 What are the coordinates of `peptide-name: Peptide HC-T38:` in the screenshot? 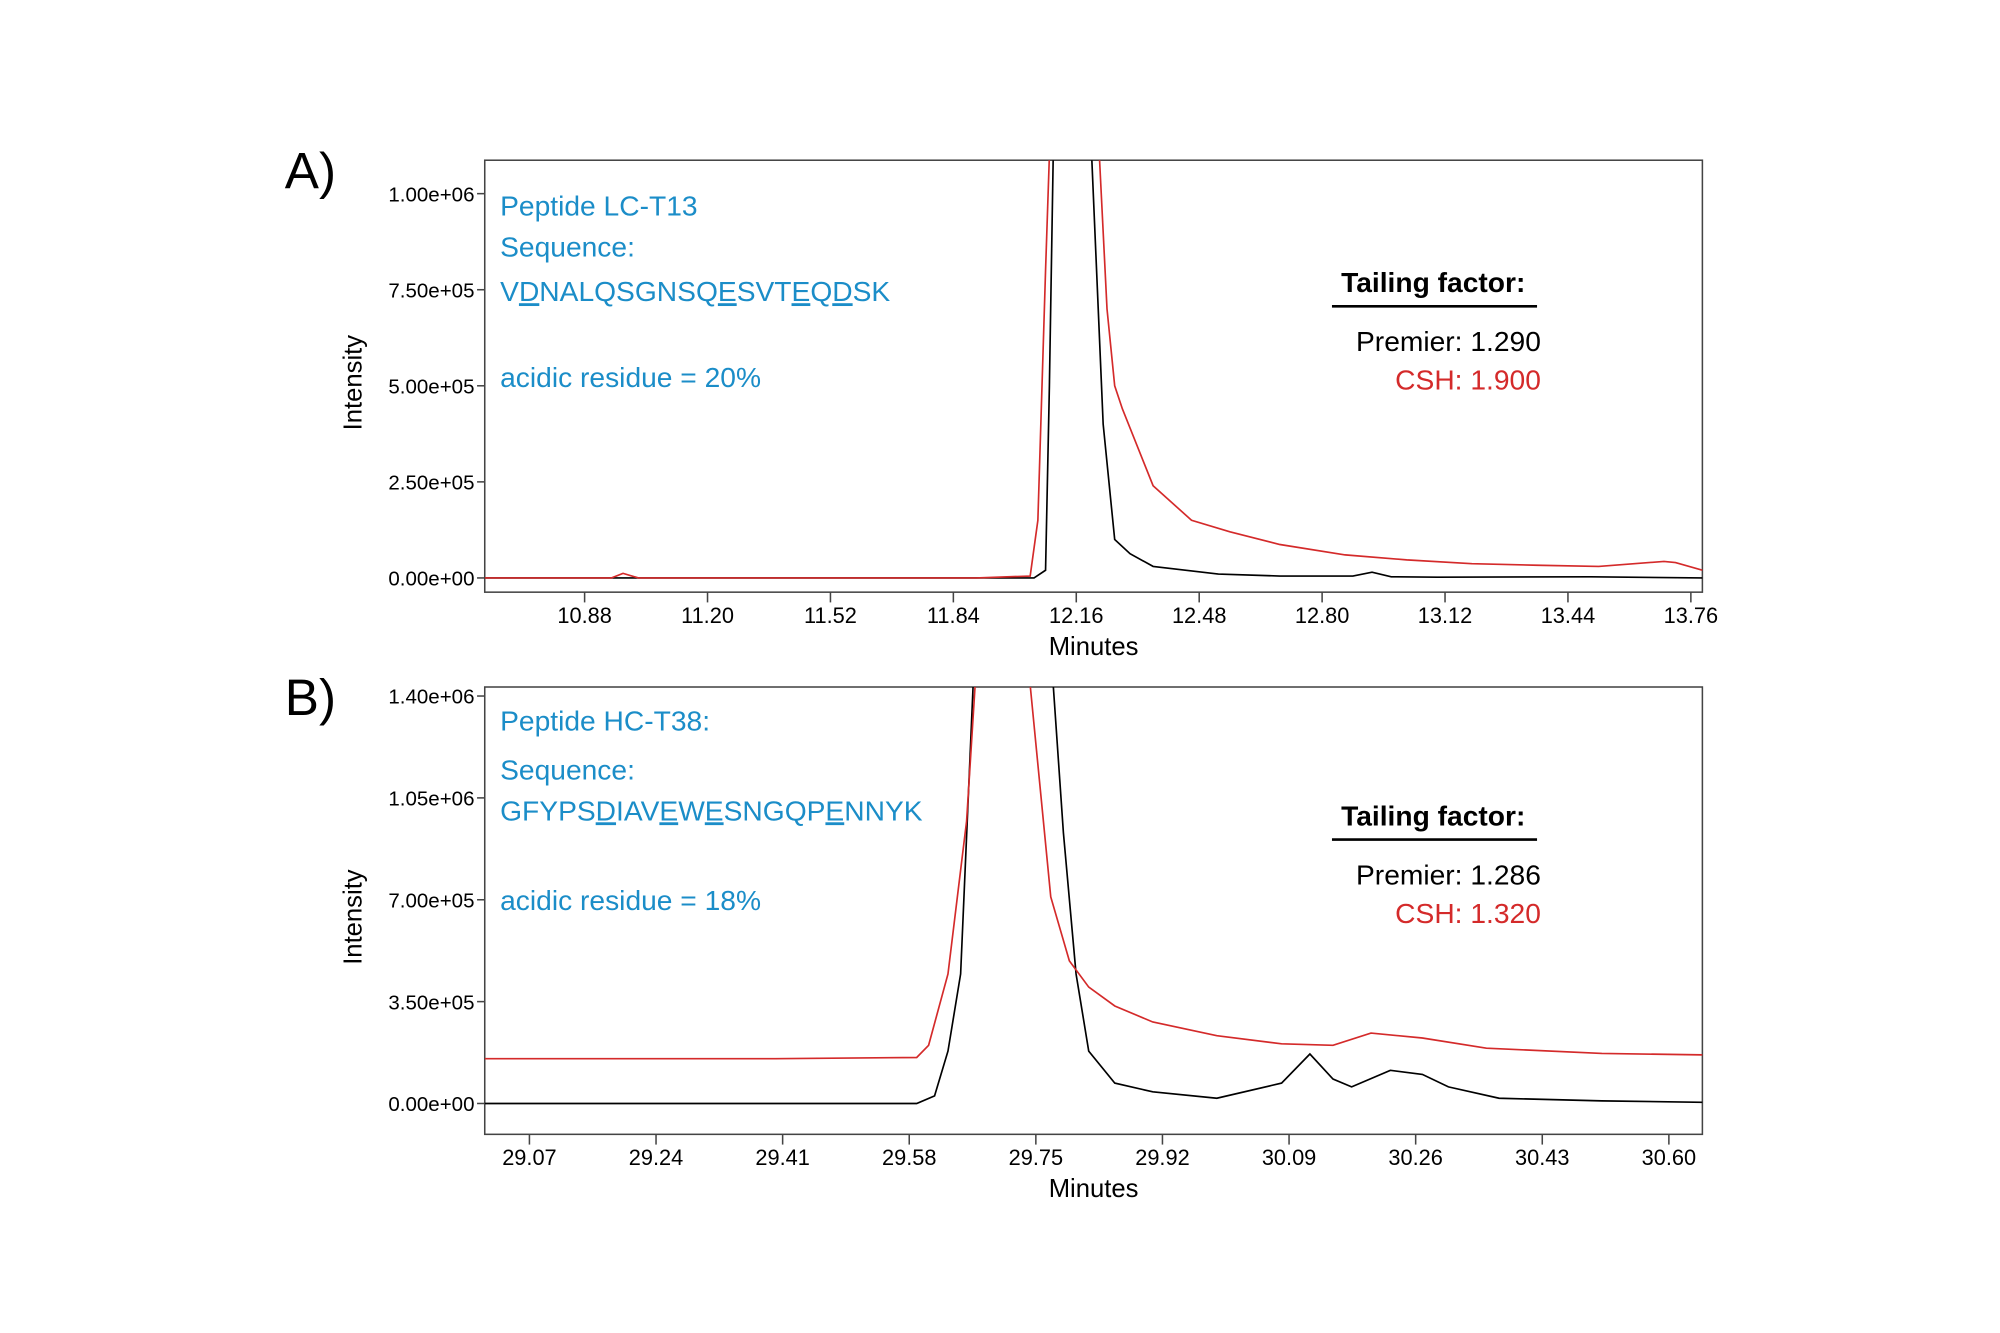 It's located at (605, 721).